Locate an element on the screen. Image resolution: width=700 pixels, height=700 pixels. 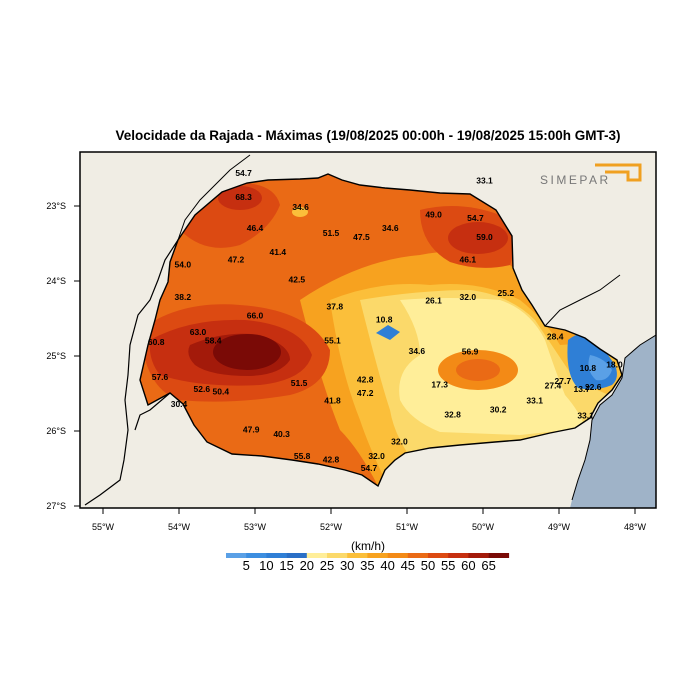
colorbar-tick-label: 10 is located at coordinates (266, 565).